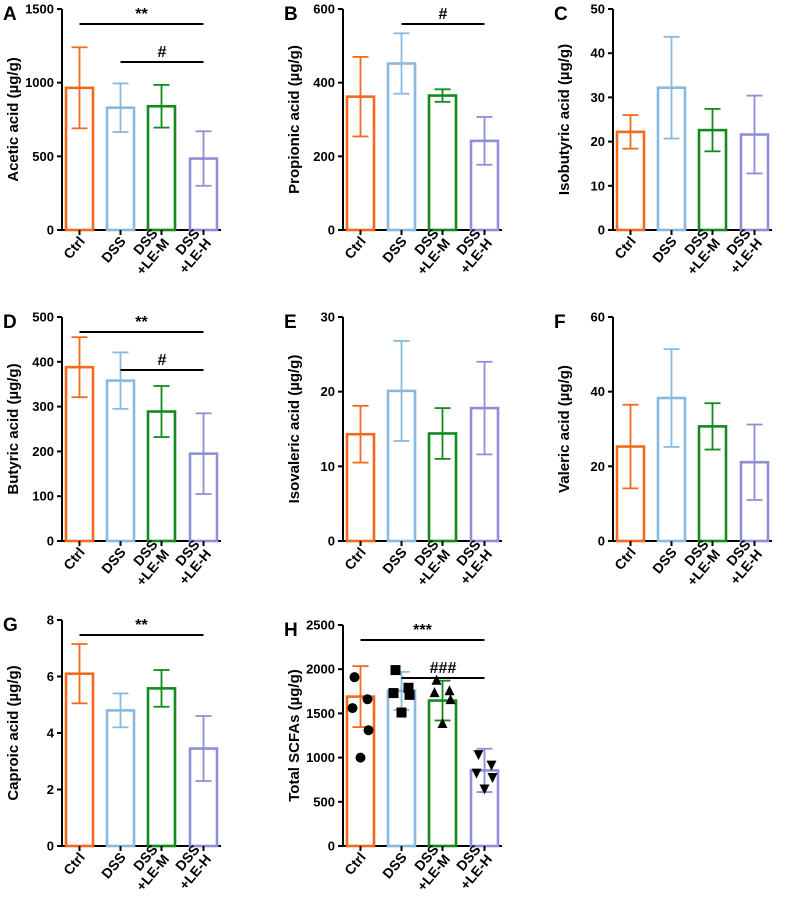 The width and height of the screenshot is (803, 907). Describe the element at coordinates (13, 428) in the screenshot. I see `y-axis-label: Butyric acid (µg/g)` at that location.